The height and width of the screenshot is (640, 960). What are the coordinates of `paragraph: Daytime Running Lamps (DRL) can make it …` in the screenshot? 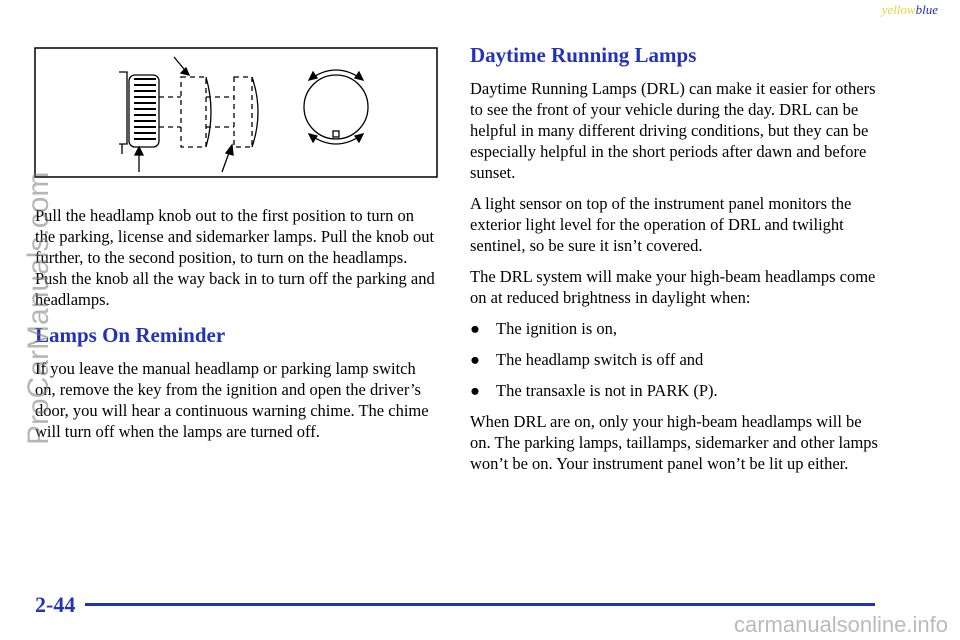 It's located at (673, 130).